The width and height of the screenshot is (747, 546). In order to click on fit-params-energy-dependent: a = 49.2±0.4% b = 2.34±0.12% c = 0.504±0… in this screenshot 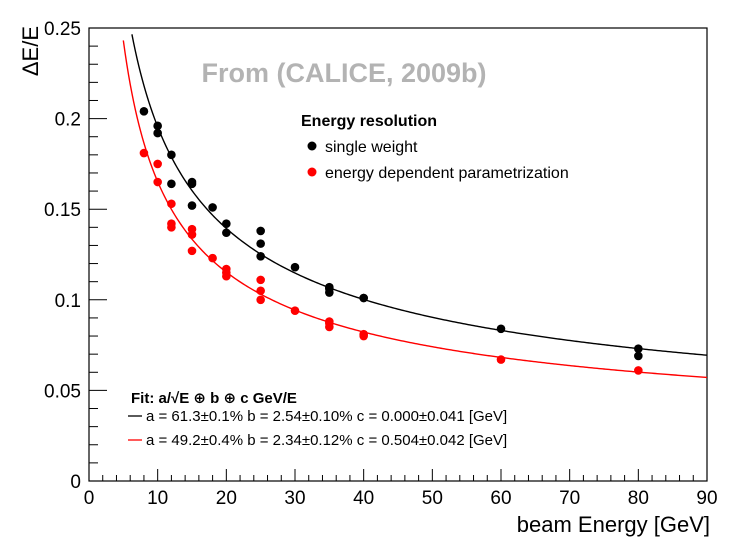, I will do `click(326, 440)`.